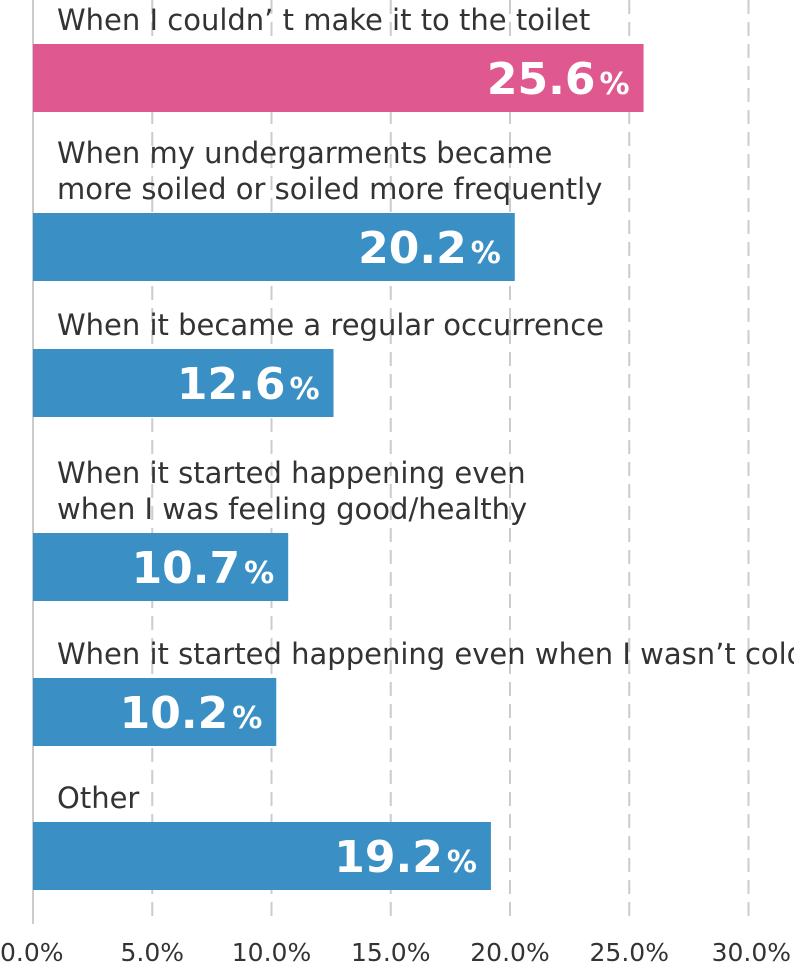 Image resolution: width=794 pixels, height=970 pixels. Describe the element at coordinates (558, 79) in the screenshot. I see `data-label: 25.6%` at that location.